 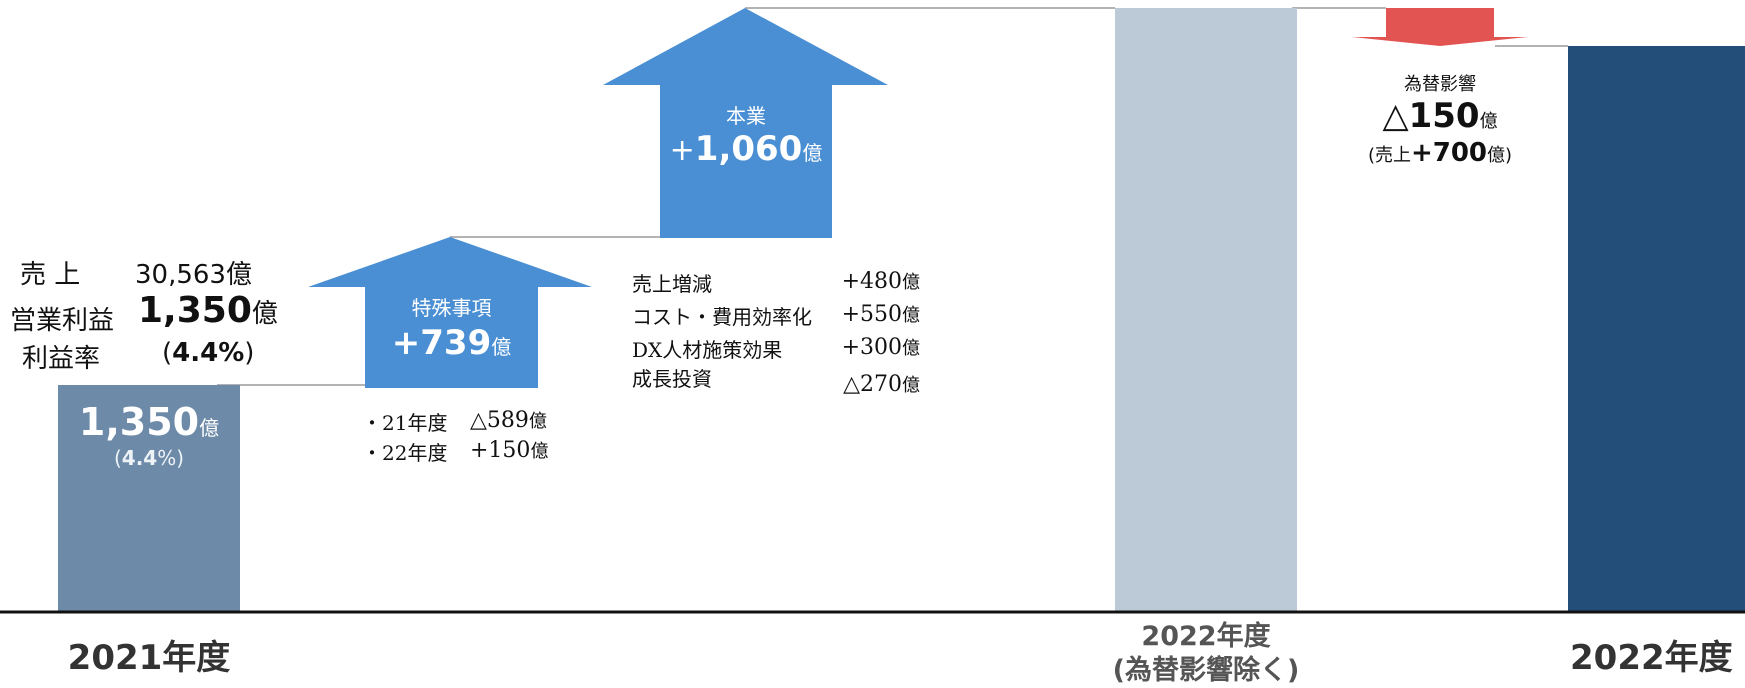 I want to click on core-item-label: コスト・費用効率化, so click(x=722, y=317).